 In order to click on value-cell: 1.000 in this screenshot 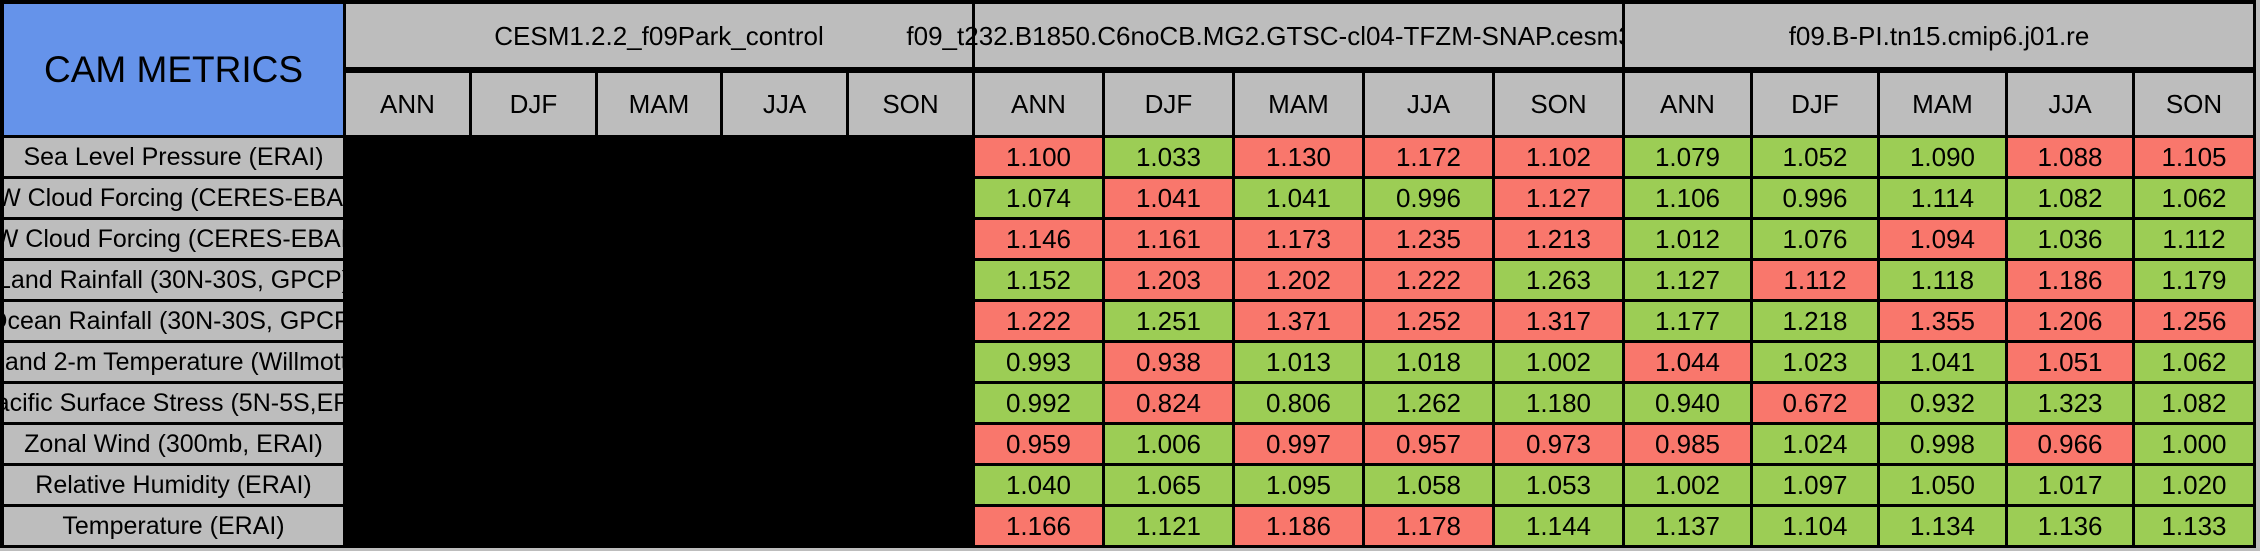, I will do `click(2194, 444)`.